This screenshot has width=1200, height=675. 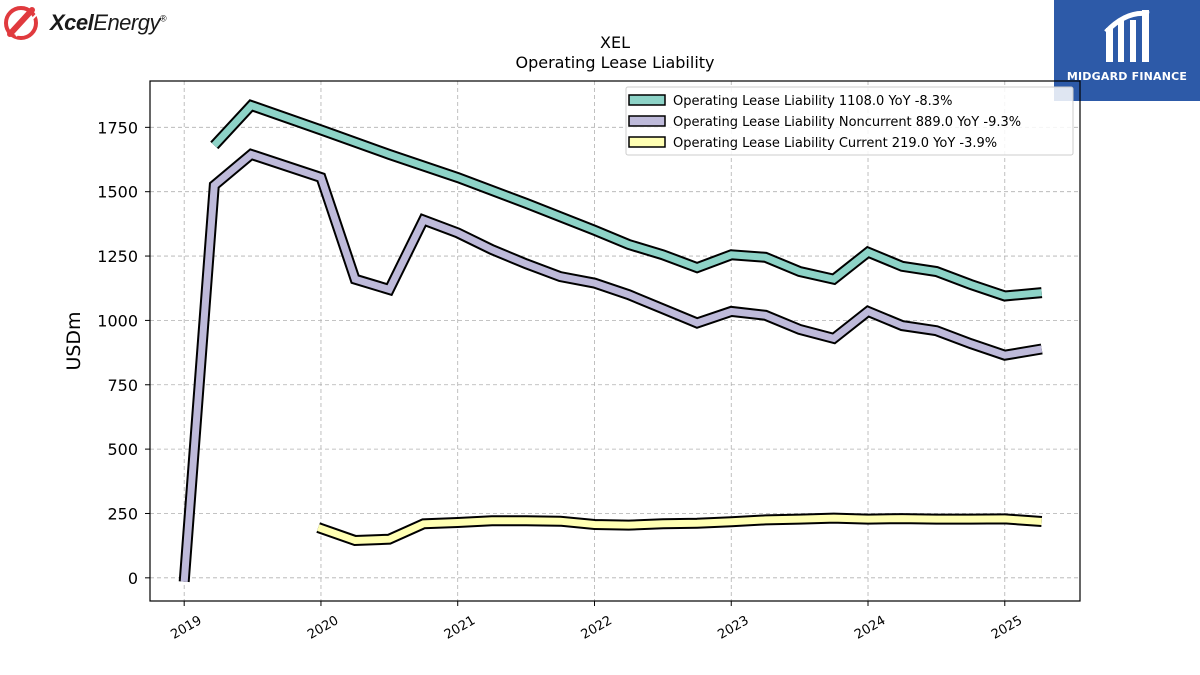 What do you see at coordinates (870, 628) in the screenshot?
I see `x-tick-label: 2024` at bounding box center [870, 628].